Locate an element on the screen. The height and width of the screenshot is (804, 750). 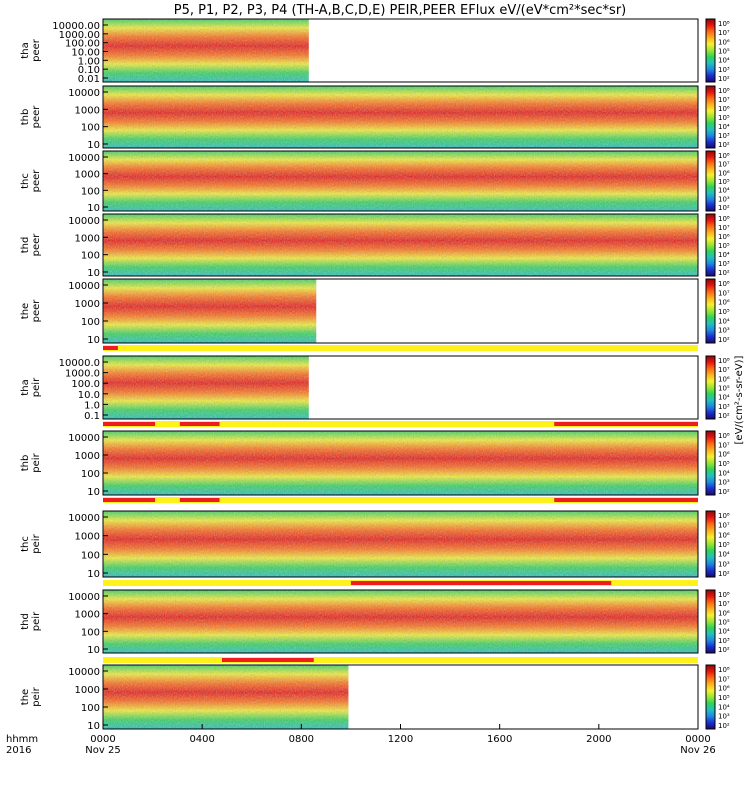
panel-label: thcpeir is located at coordinates (31, 543).